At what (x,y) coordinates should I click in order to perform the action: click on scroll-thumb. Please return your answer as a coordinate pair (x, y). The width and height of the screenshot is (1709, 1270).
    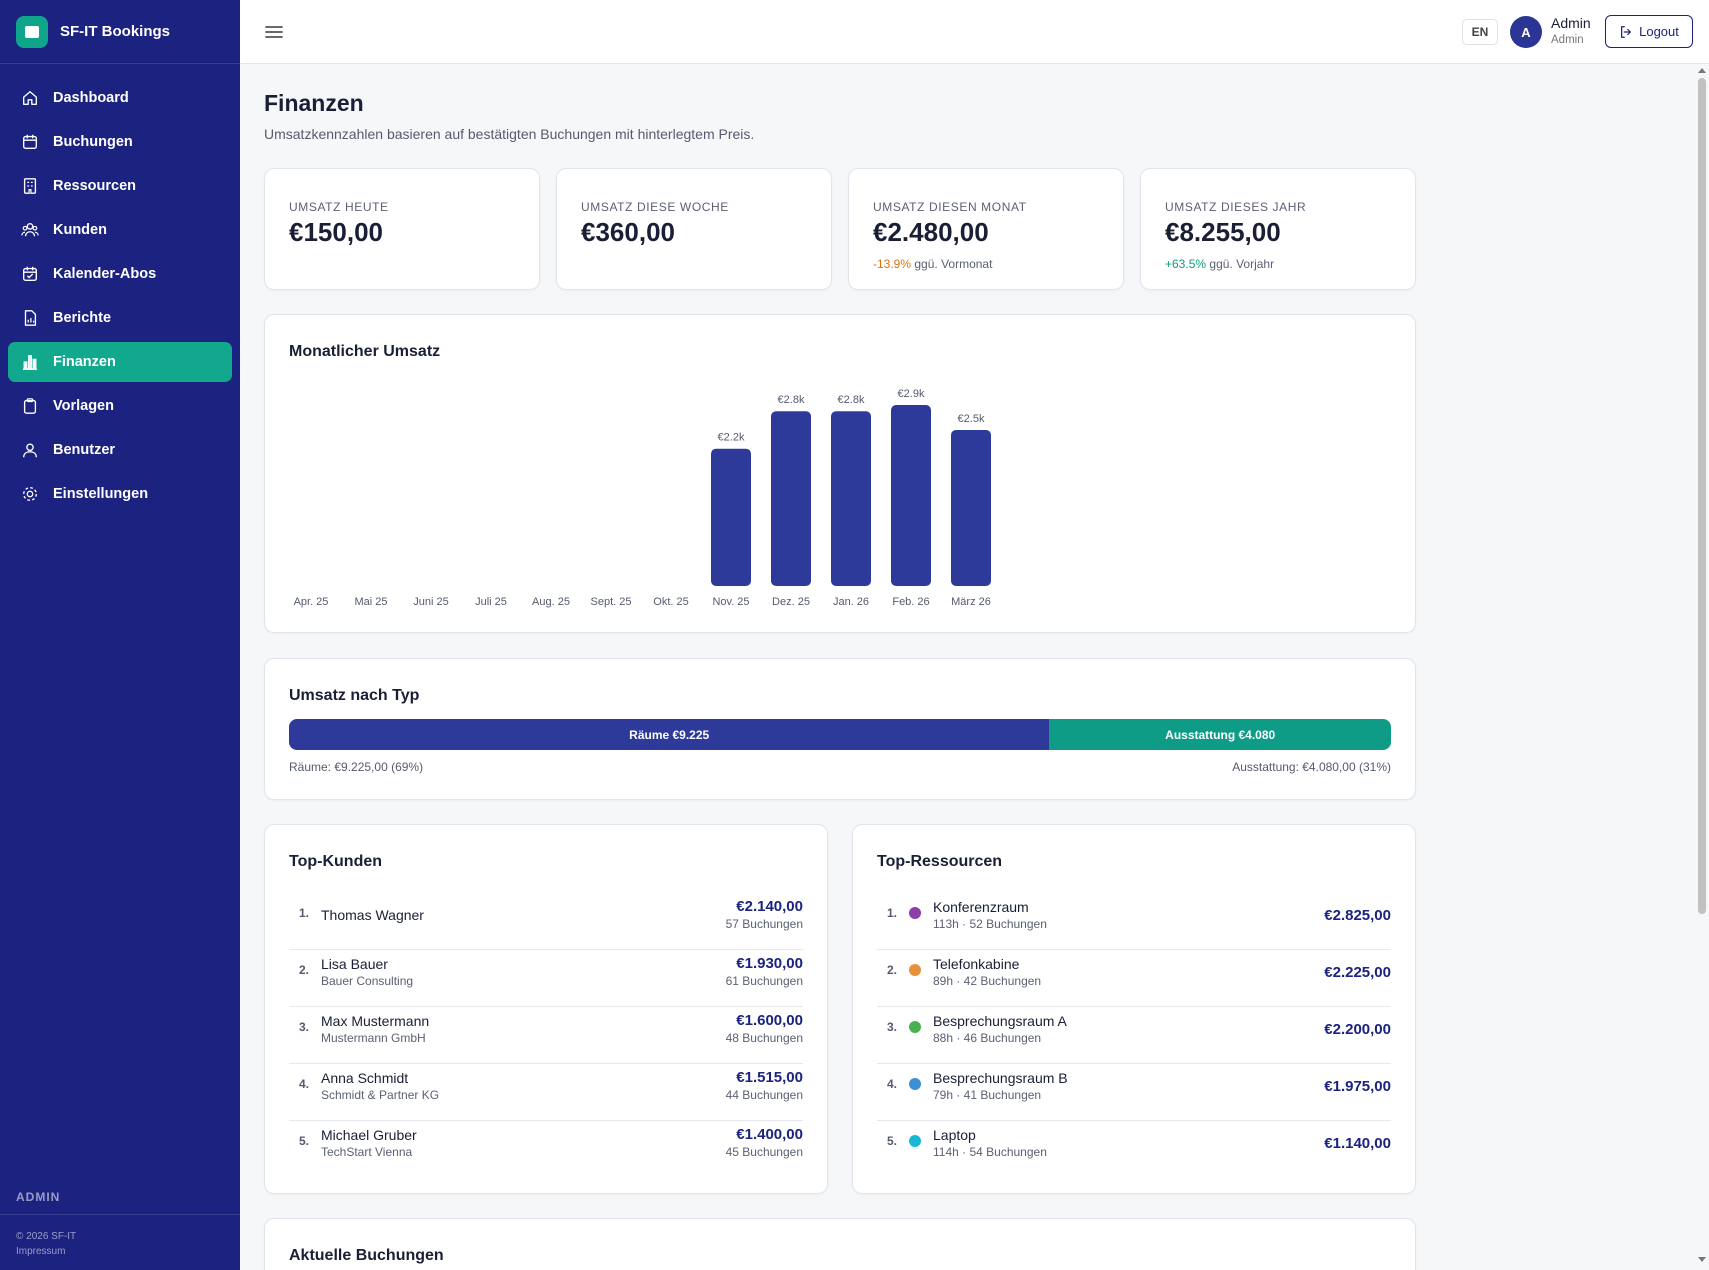
    Looking at the image, I should click on (1702, 496).